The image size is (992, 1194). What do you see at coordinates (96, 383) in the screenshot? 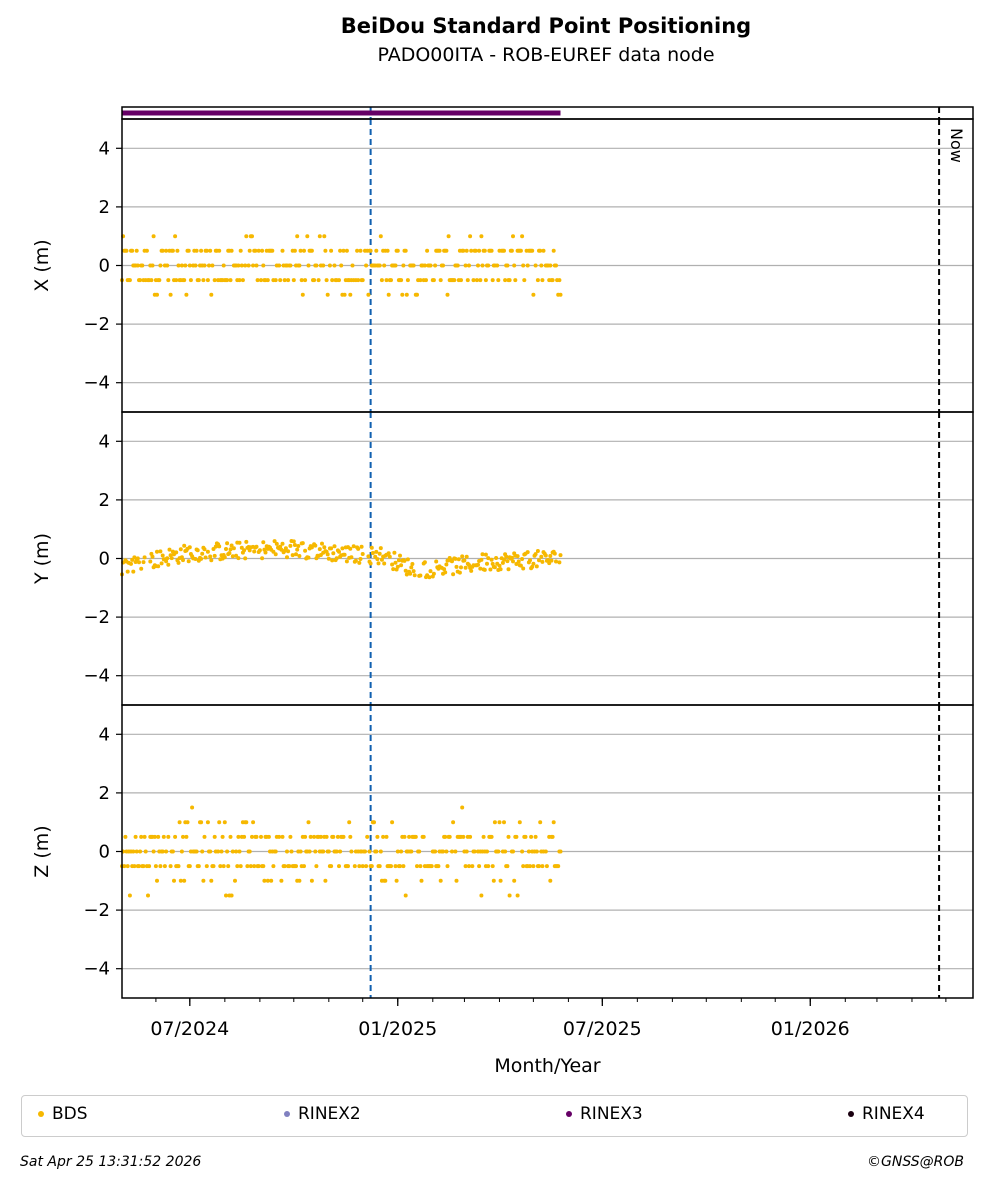
I see `y-tick-label: −4` at bounding box center [96, 383].